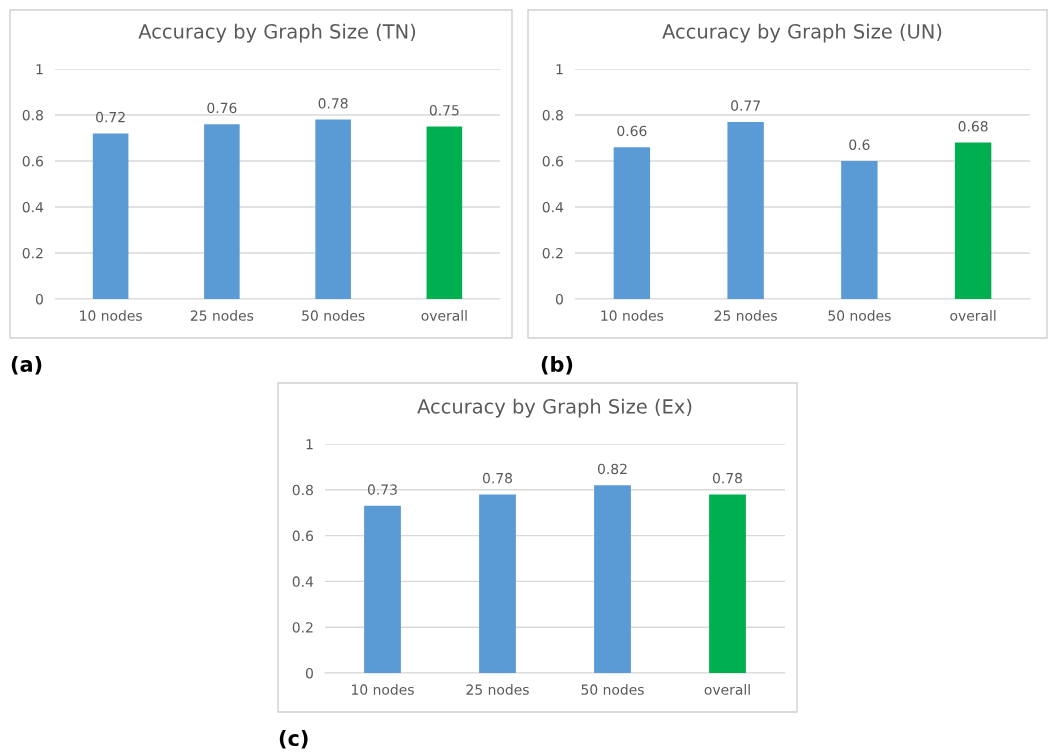  What do you see at coordinates (557, 365) in the screenshot?
I see `text: (b)` at bounding box center [557, 365].